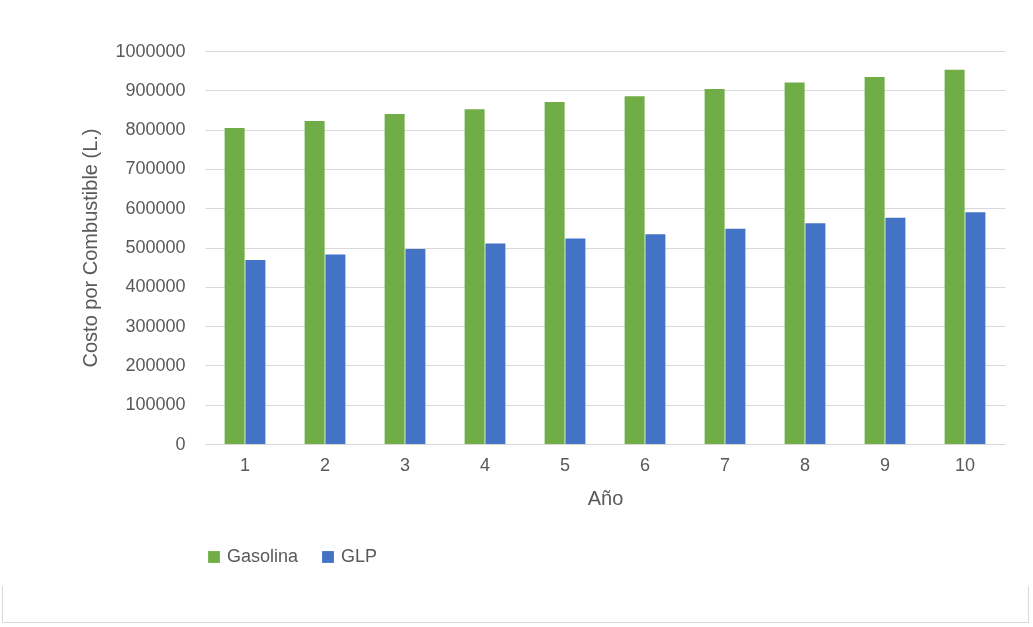 The image size is (1033, 627). What do you see at coordinates (645, 464) in the screenshot?
I see `x-tick-label: 6` at bounding box center [645, 464].